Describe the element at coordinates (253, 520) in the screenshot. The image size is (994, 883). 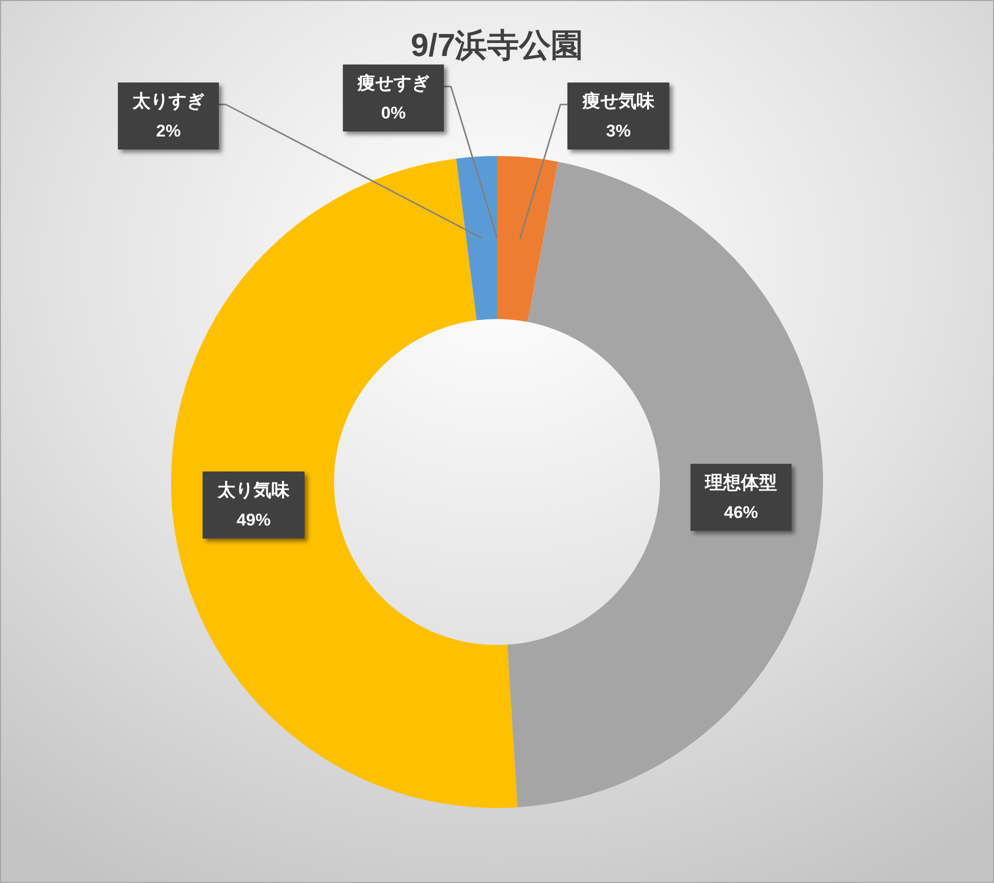
I see `data-label: 49%` at that location.